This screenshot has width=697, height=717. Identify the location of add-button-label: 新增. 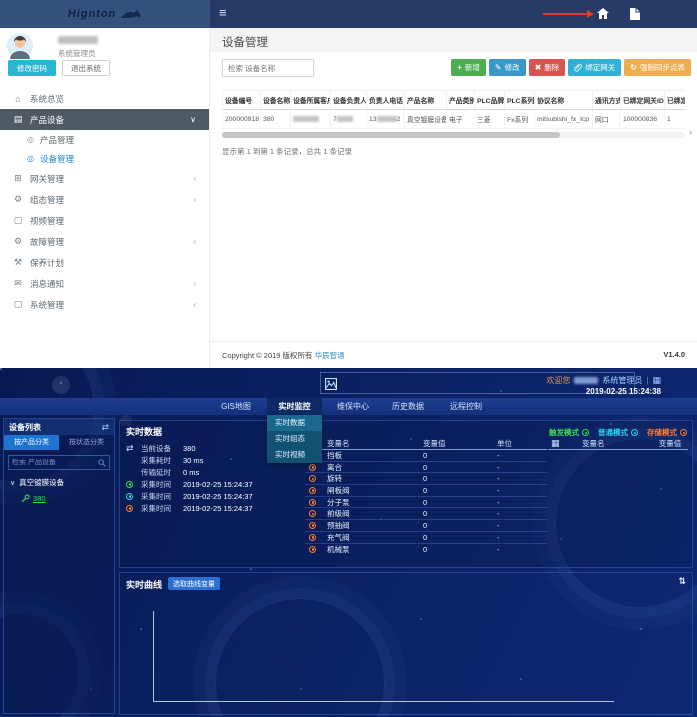
(472, 67).